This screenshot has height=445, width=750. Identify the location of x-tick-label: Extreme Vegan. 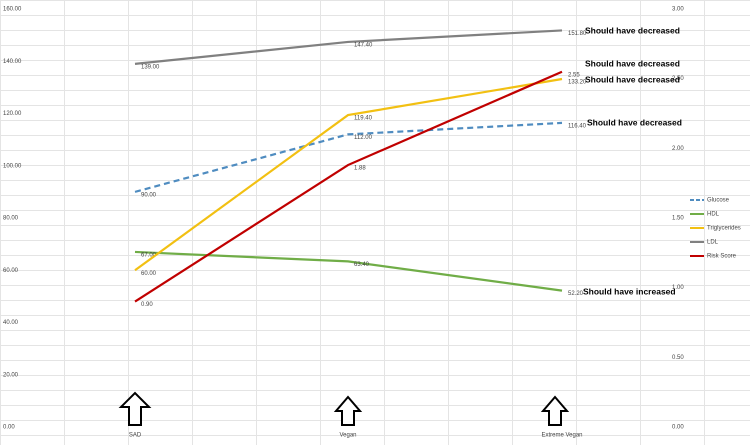
(561, 436).